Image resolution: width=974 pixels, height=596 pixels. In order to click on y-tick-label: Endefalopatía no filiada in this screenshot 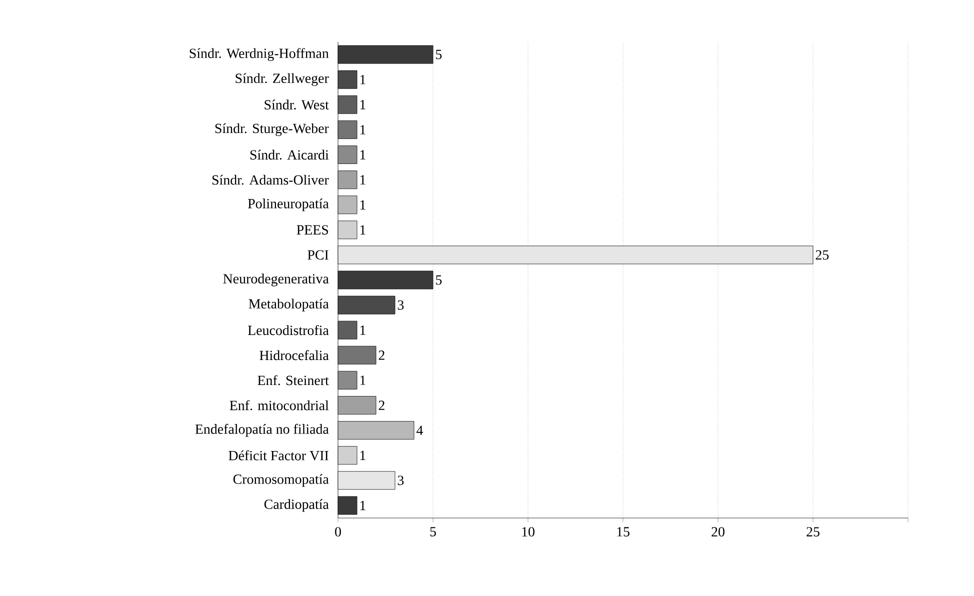, I will do `click(262, 430)`.